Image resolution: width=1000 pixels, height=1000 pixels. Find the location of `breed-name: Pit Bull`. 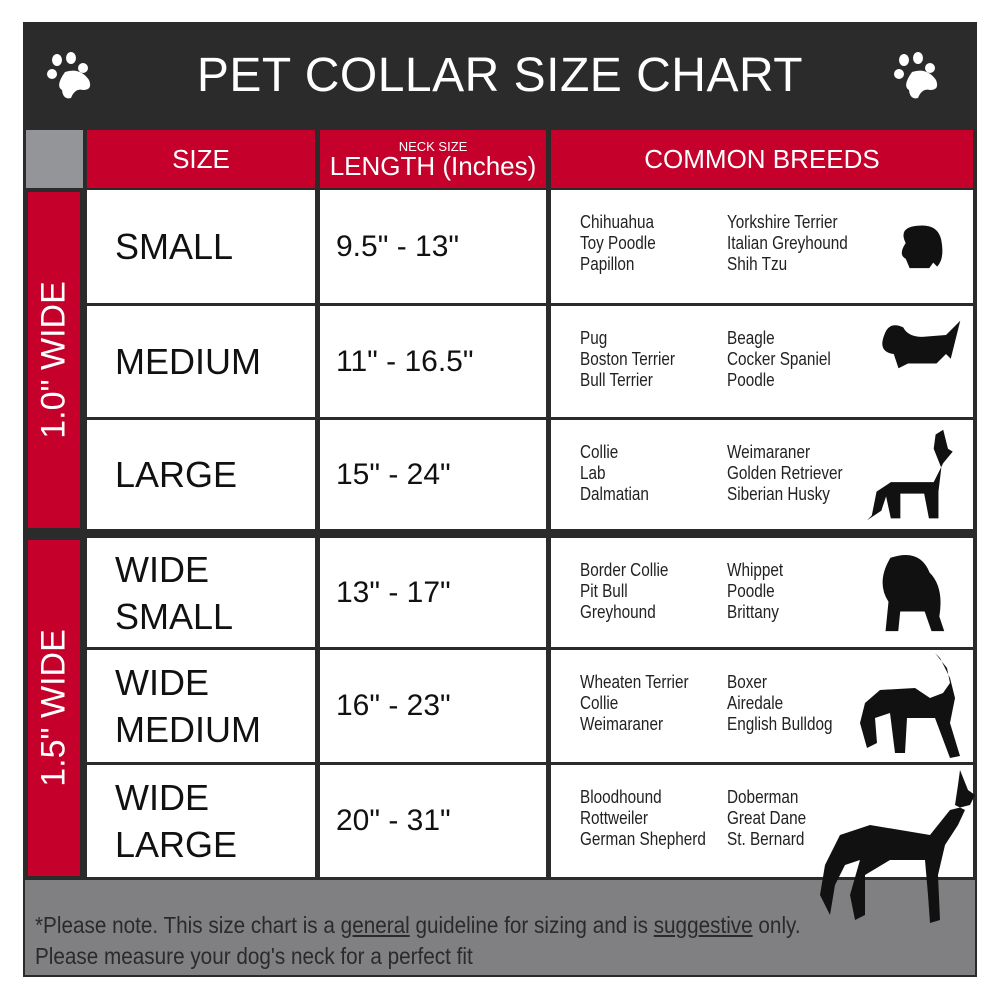

breed-name: Pit Bull is located at coordinates (604, 591).